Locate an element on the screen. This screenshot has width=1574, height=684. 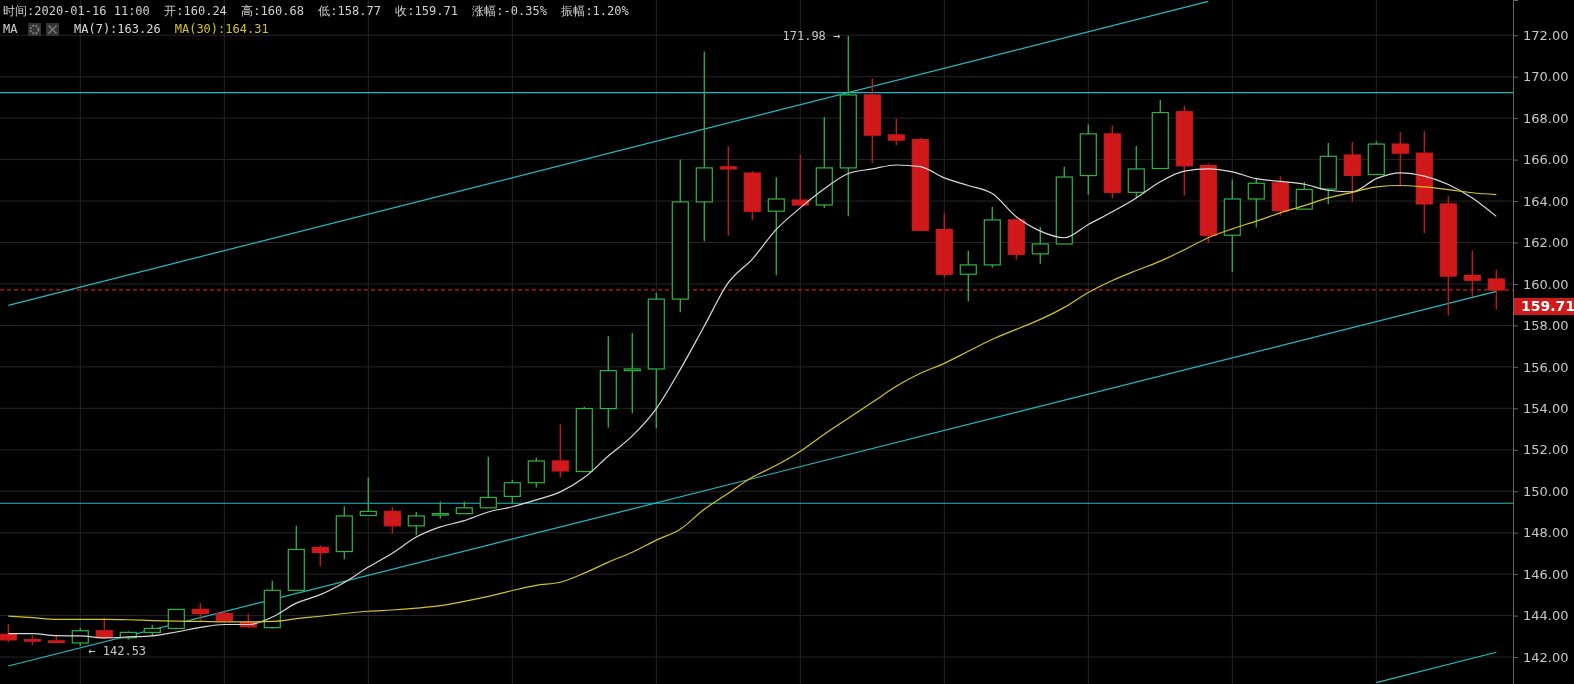
y-tick-label: 146.00 is located at coordinates (1546, 574).